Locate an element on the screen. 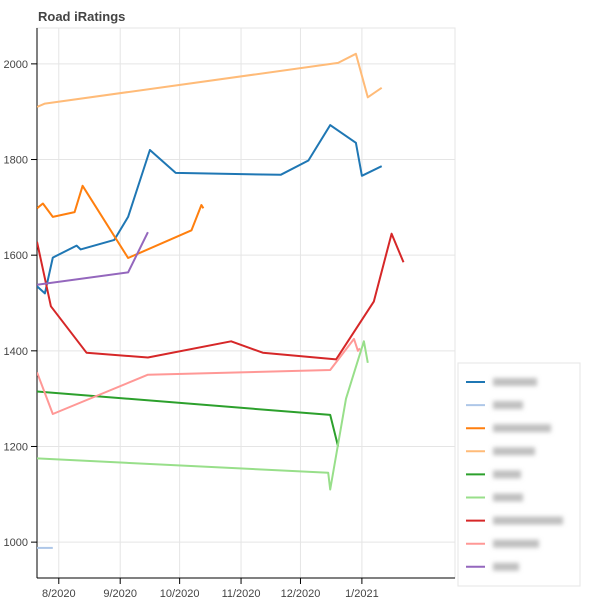 This screenshot has width=600, height=605. legend is located at coordinates (519, 474).